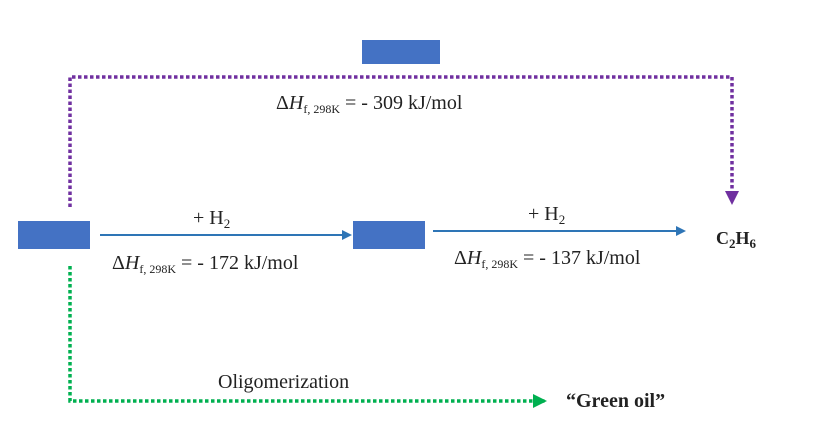 The height and width of the screenshot is (442, 814). Describe the element at coordinates (401, 52) in the screenshot. I see `top-species-box` at that location.